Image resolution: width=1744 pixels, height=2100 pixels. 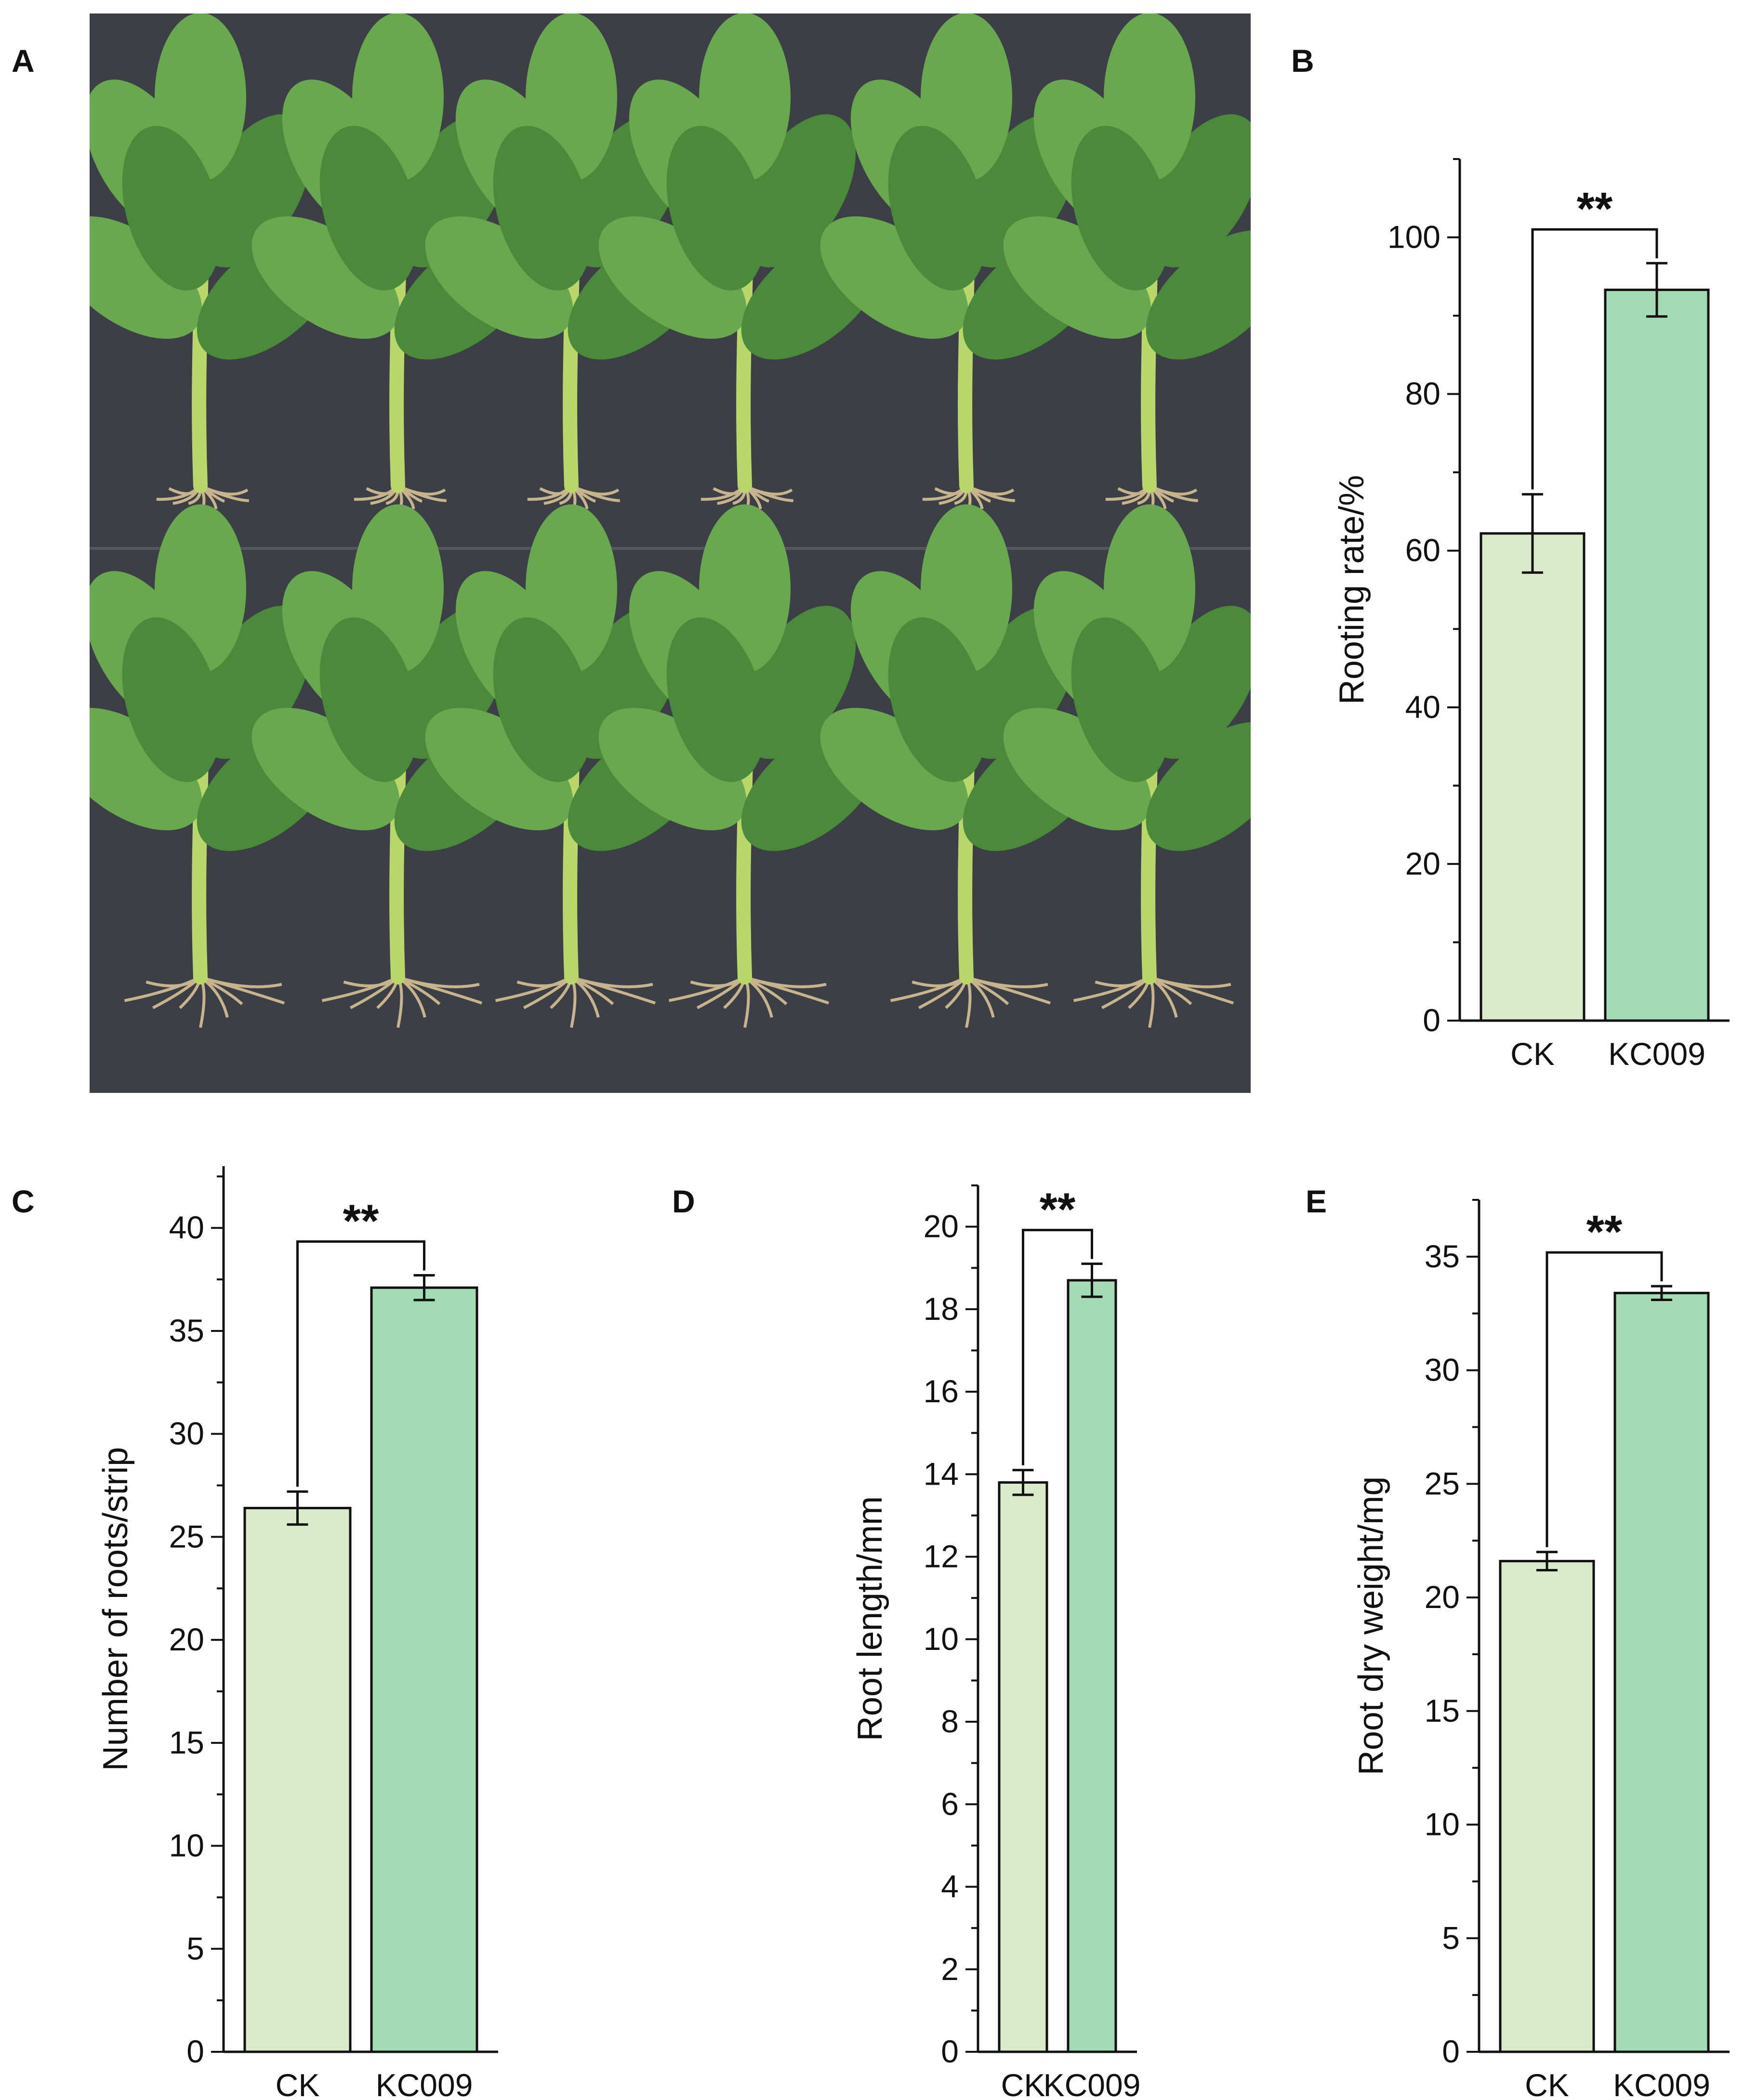 I want to click on y-tick-label: 18, so click(x=941, y=1309).